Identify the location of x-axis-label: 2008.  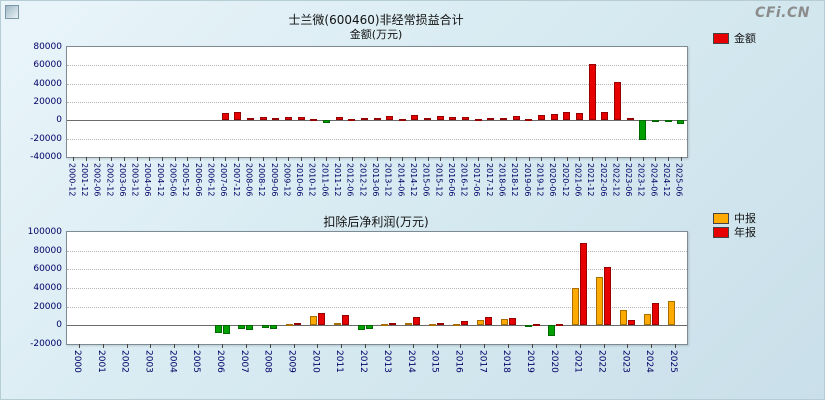
(267, 361).